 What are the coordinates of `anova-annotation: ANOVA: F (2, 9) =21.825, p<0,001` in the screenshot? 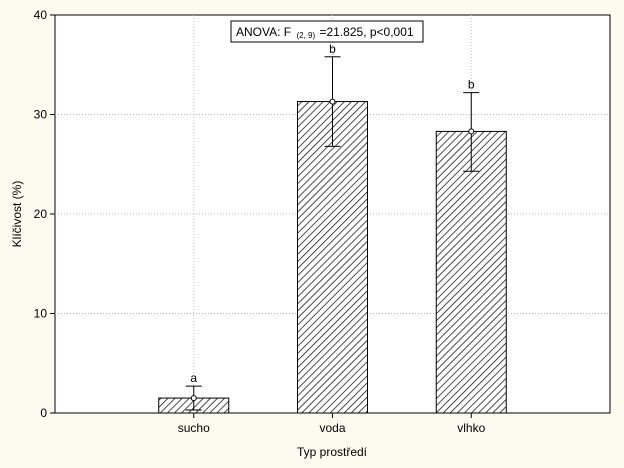 It's located at (327, 31).